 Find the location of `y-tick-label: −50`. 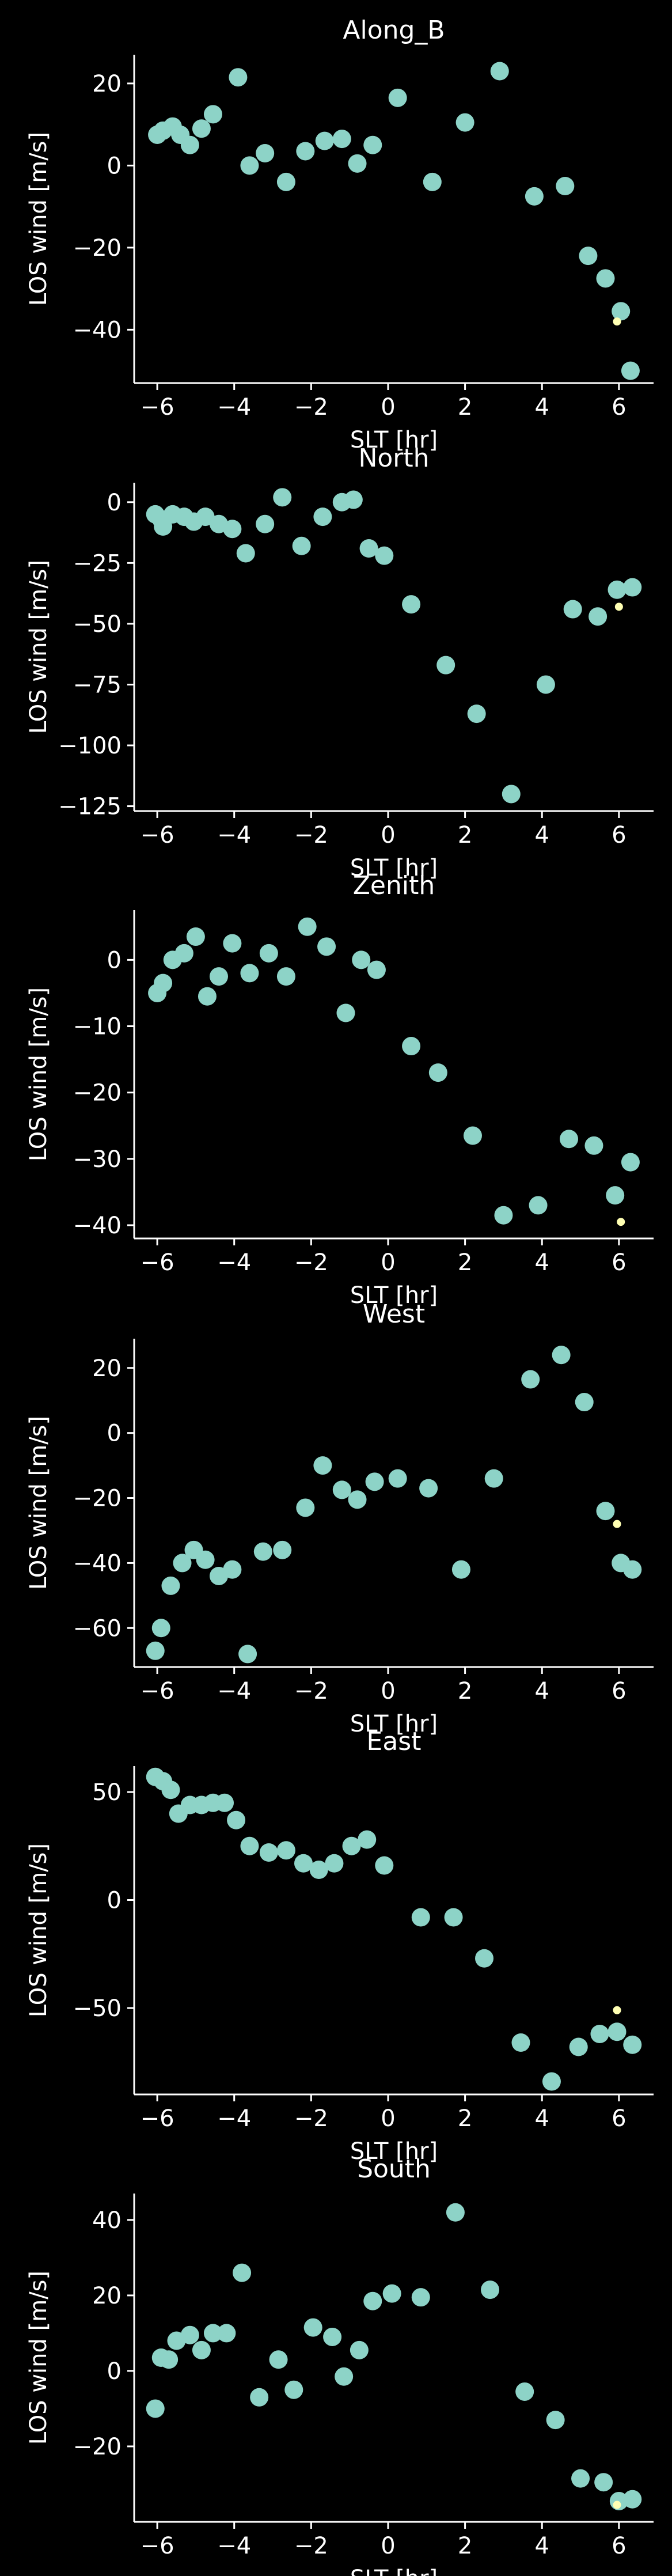

y-tick-label: −50 is located at coordinates (97, 625).